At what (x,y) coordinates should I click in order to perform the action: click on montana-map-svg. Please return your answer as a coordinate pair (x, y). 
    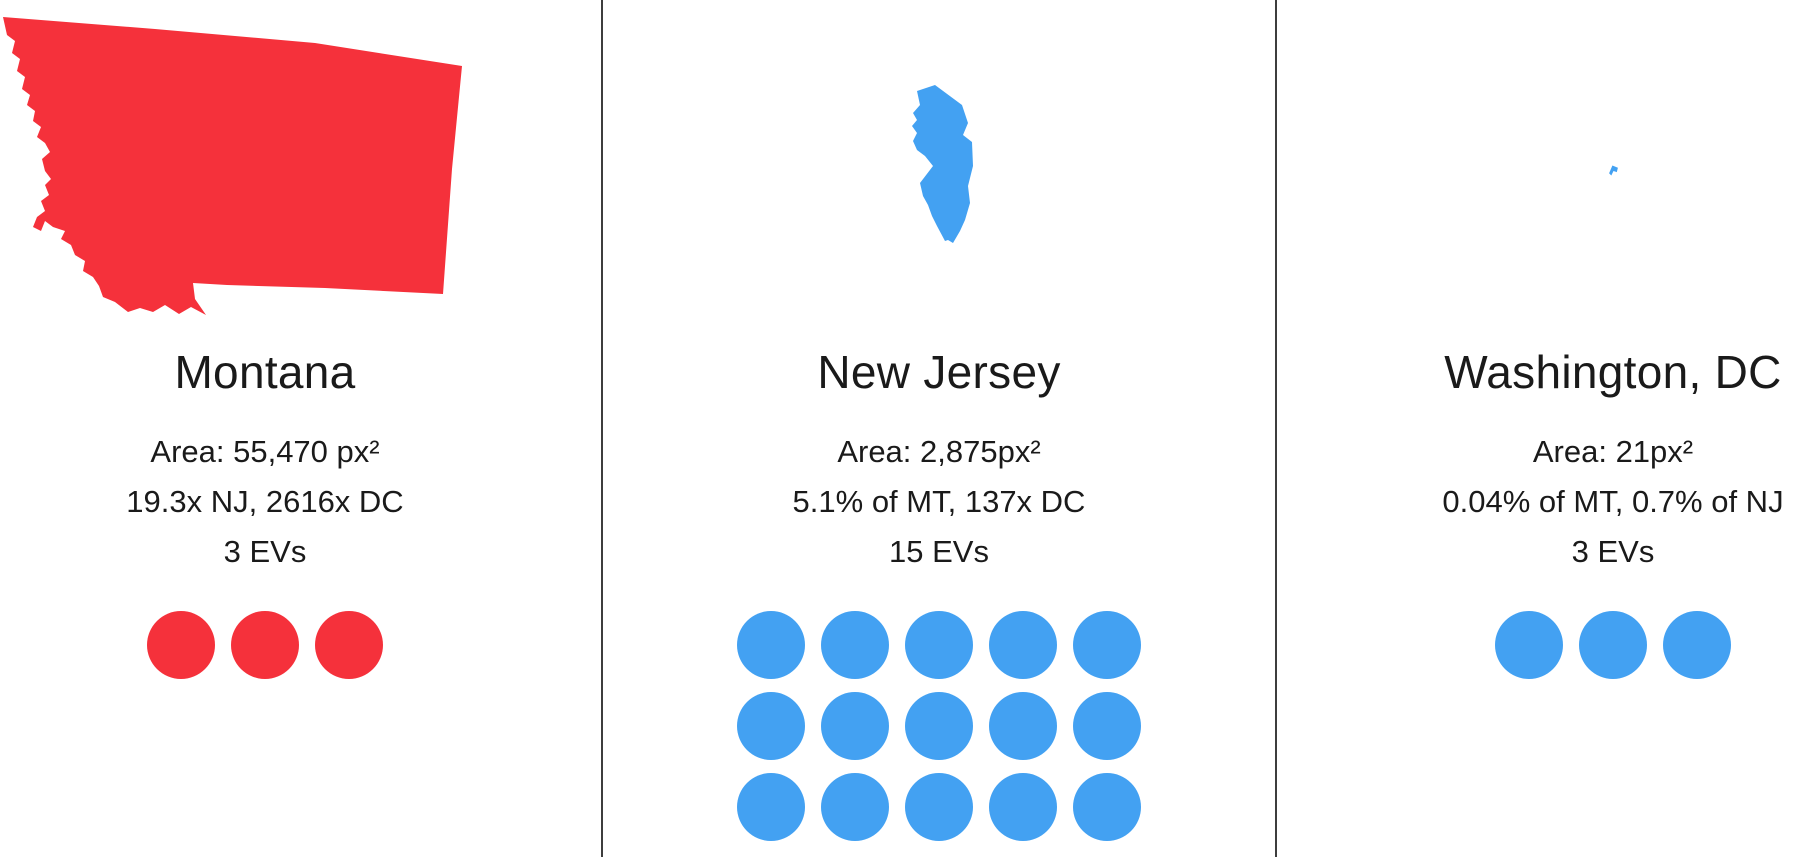
    Looking at the image, I should click on (232, 166).